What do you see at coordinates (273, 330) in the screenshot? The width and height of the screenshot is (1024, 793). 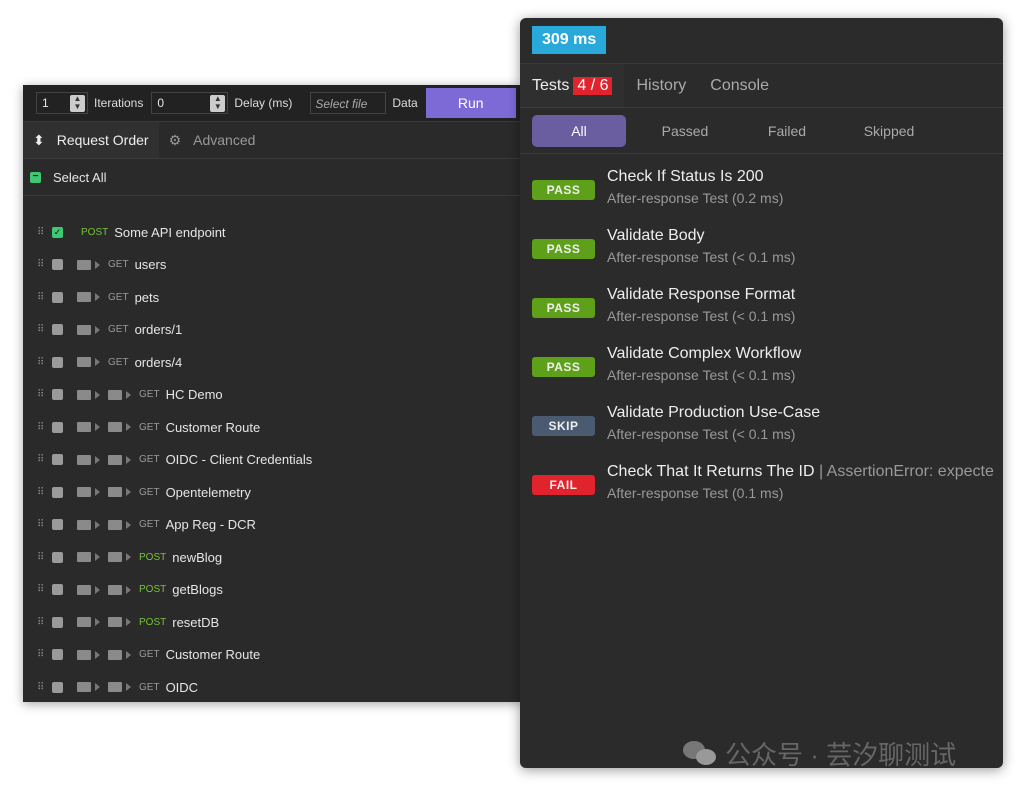 I see `request-row: ⠿ GET orders/1` at bounding box center [273, 330].